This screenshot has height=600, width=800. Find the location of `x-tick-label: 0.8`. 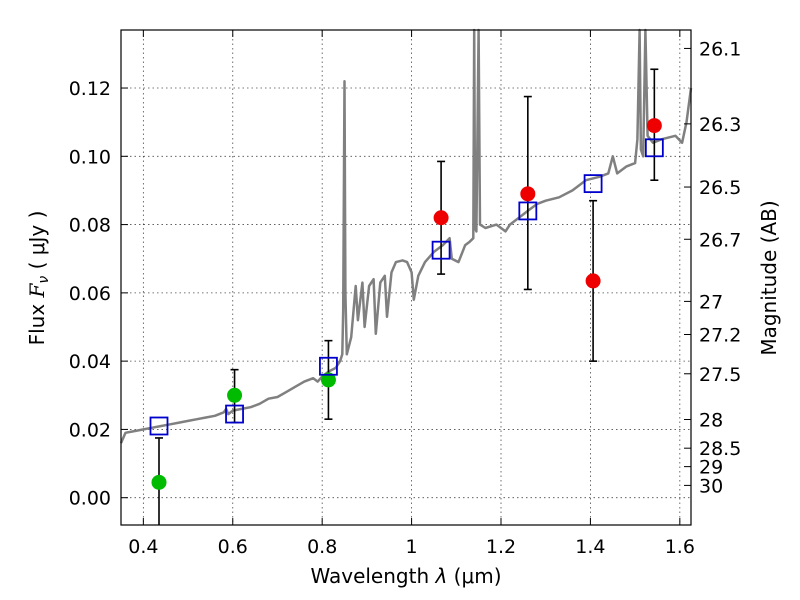

x-tick-label: 0.8 is located at coordinates (322, 547).